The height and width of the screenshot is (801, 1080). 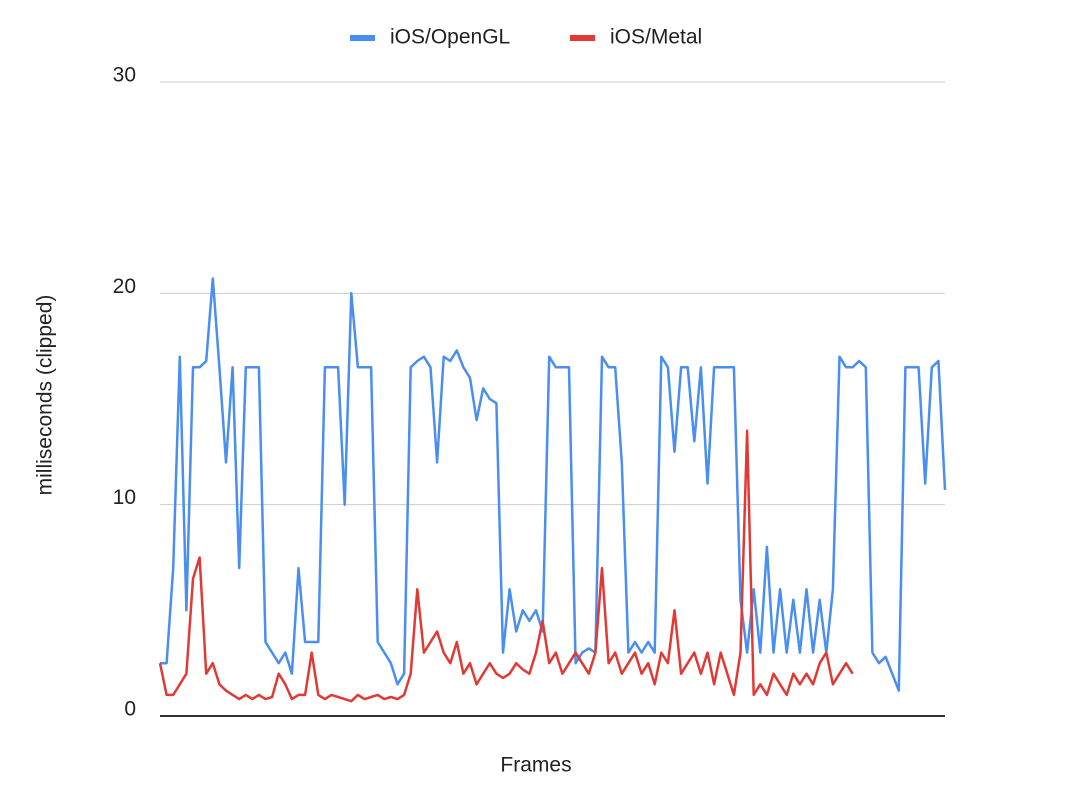 What do you see at coordinates (535, 765) in the screenshot?
I see `x-axis-label: Frames` at bounding box center [535, 765].